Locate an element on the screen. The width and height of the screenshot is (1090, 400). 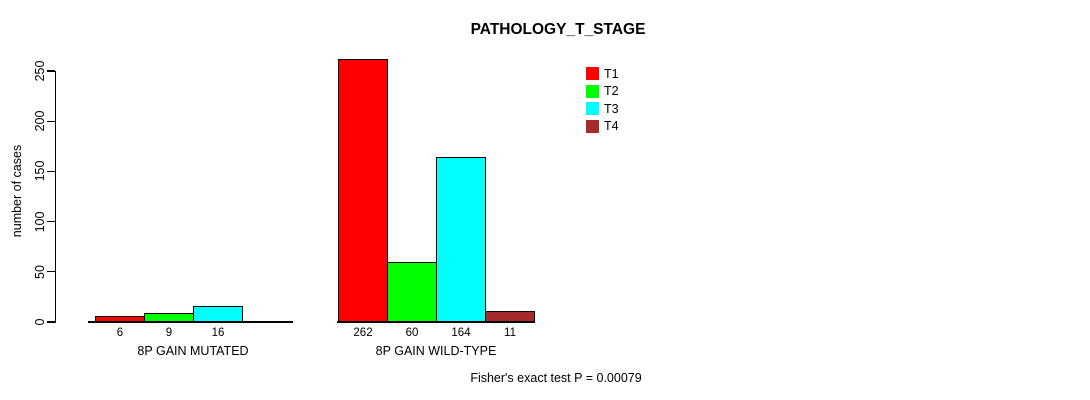
bar-t2-8p-gain-wild-type is located at coordinates (412, 292).